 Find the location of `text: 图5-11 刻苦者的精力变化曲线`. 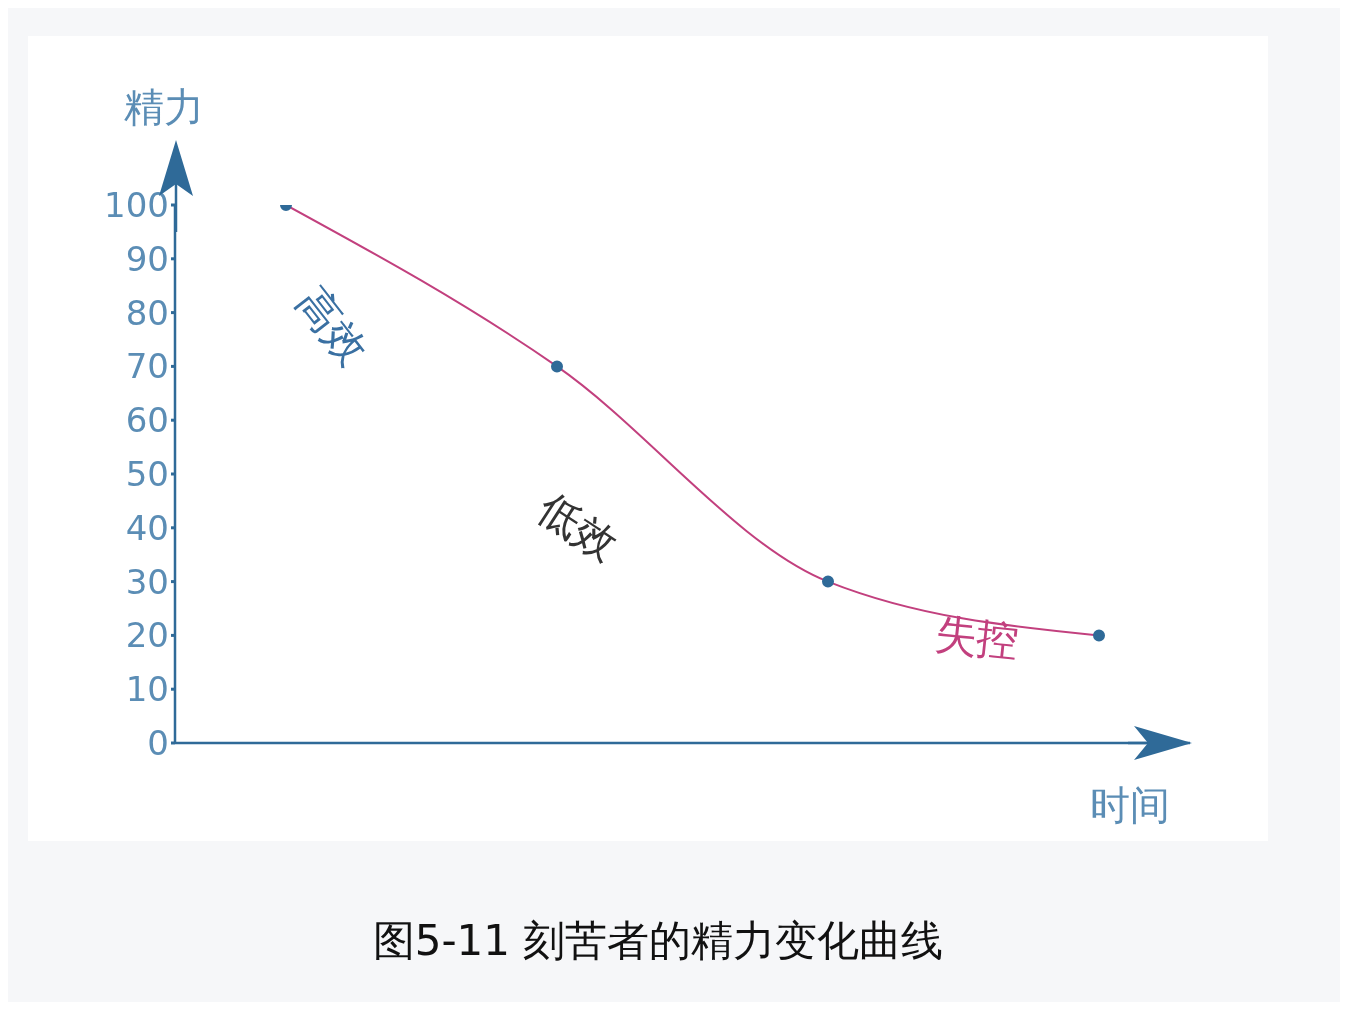

text: 图5-11 刻苦者的精力变化曲线 is located at coordinates (658, 941).